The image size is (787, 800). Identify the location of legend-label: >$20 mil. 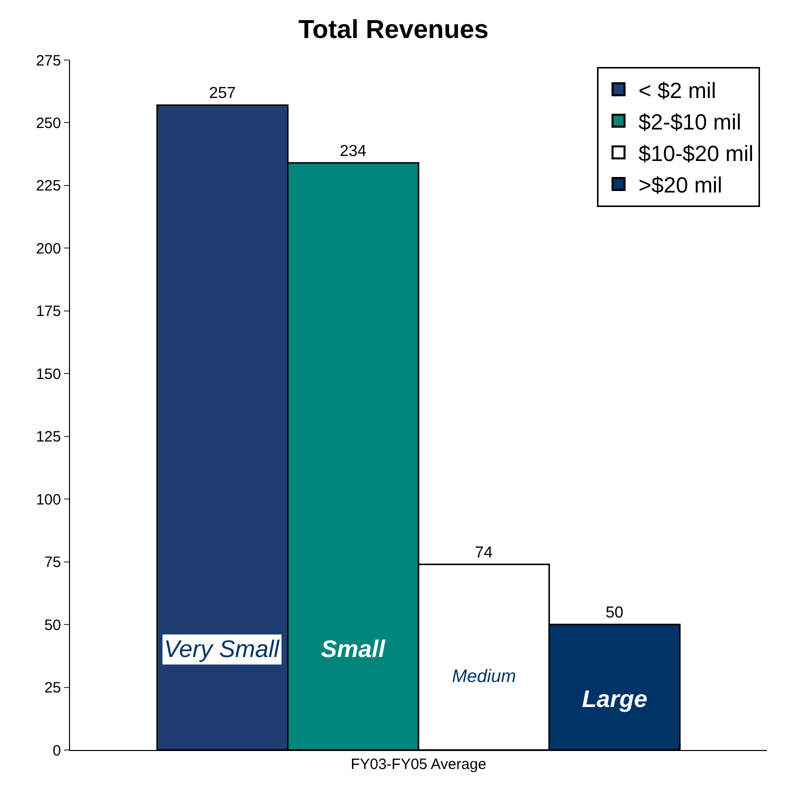
(680, 185).